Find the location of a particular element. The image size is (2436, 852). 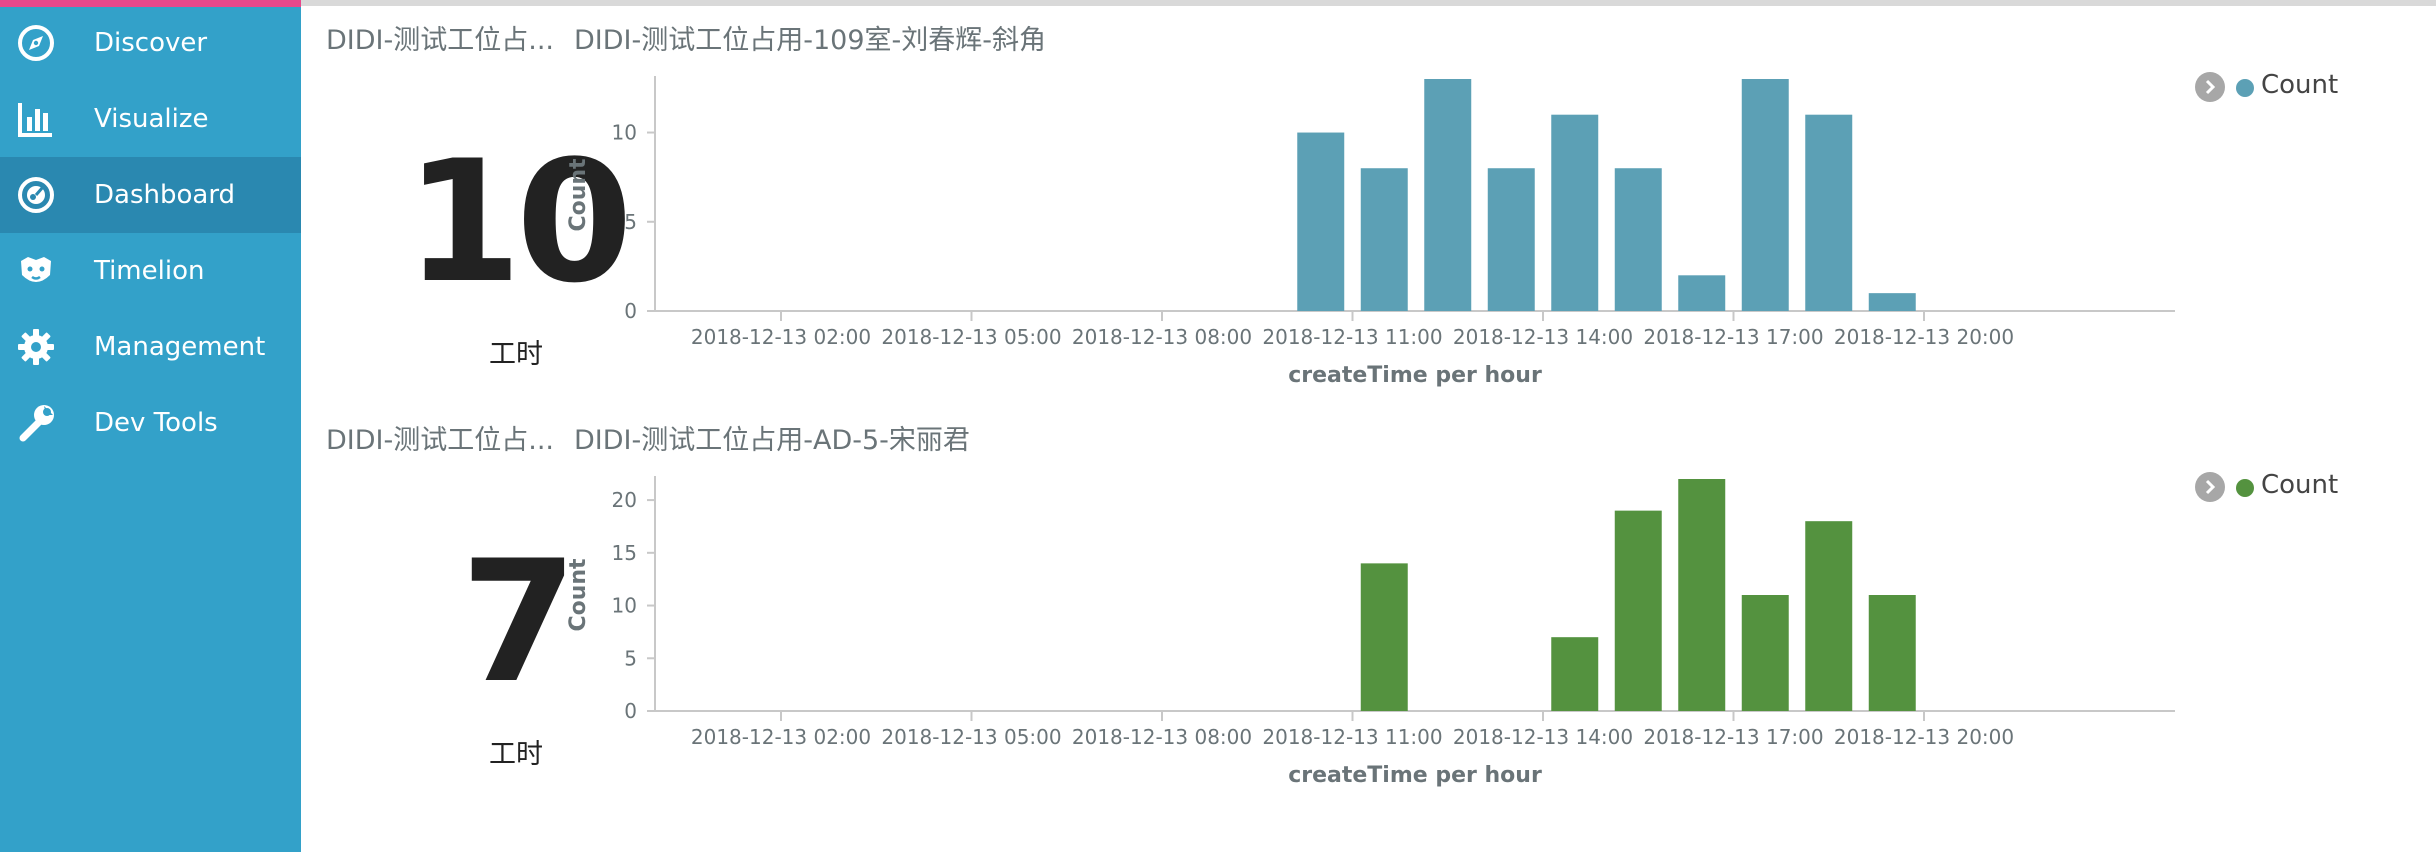

sidebar-item-visualize: Visualize is located at coordinates (150, 119).